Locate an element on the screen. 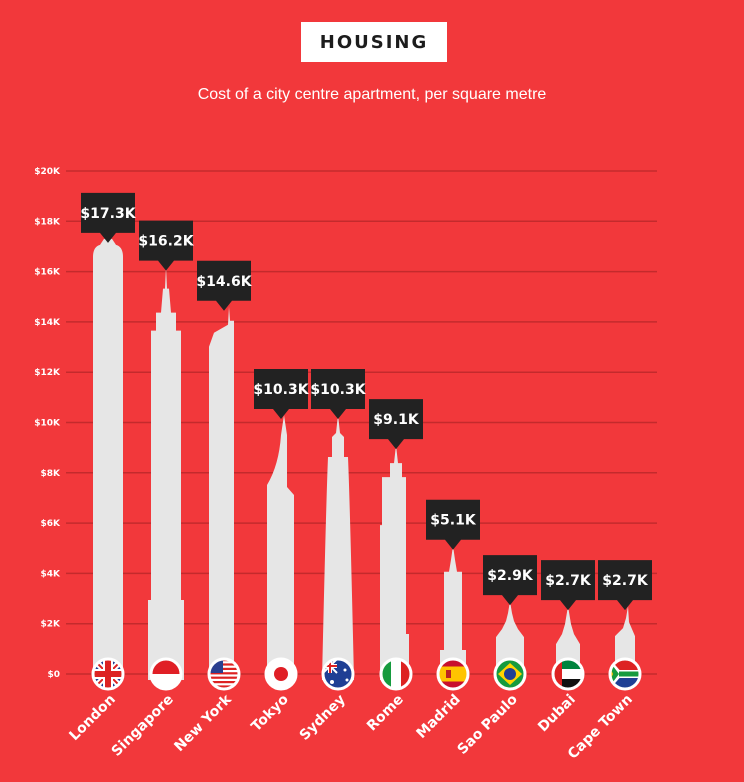  data-label: $2.9K is located at coordinates (510, 580).